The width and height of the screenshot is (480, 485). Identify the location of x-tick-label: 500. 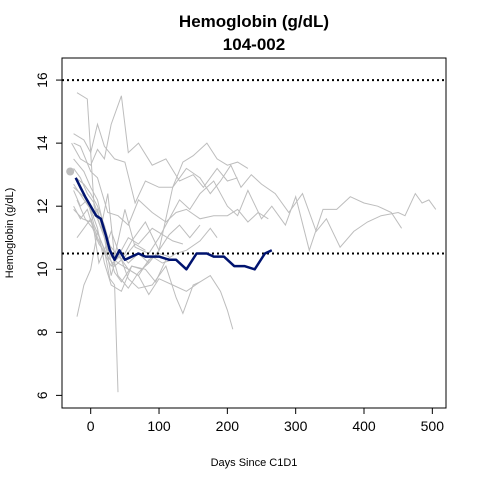
(433, 426).